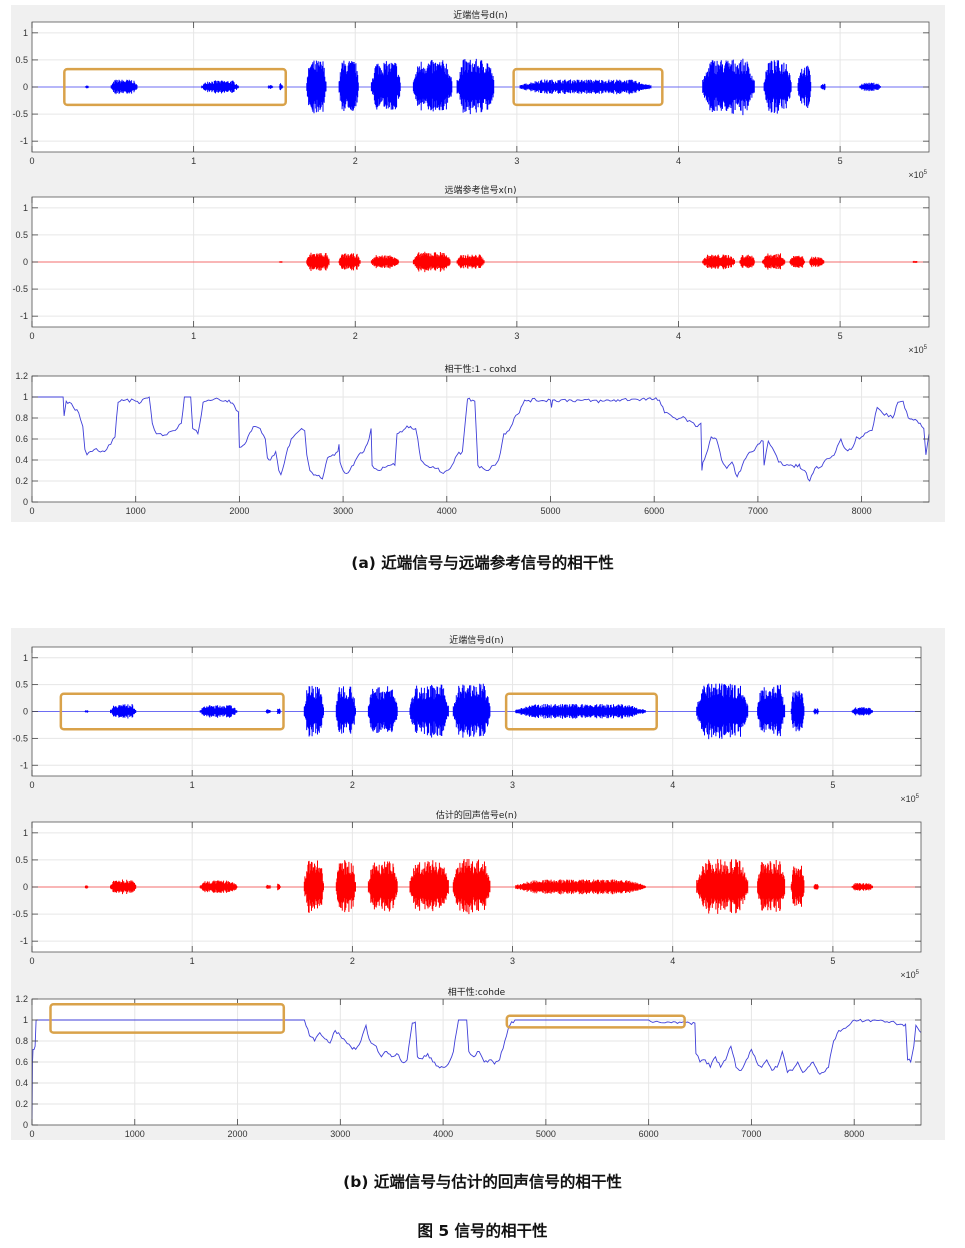 This screenshot has width=965, height=1248. I want to click on figure-caption: 图 5 信号的相干性, so click(482, 1231).